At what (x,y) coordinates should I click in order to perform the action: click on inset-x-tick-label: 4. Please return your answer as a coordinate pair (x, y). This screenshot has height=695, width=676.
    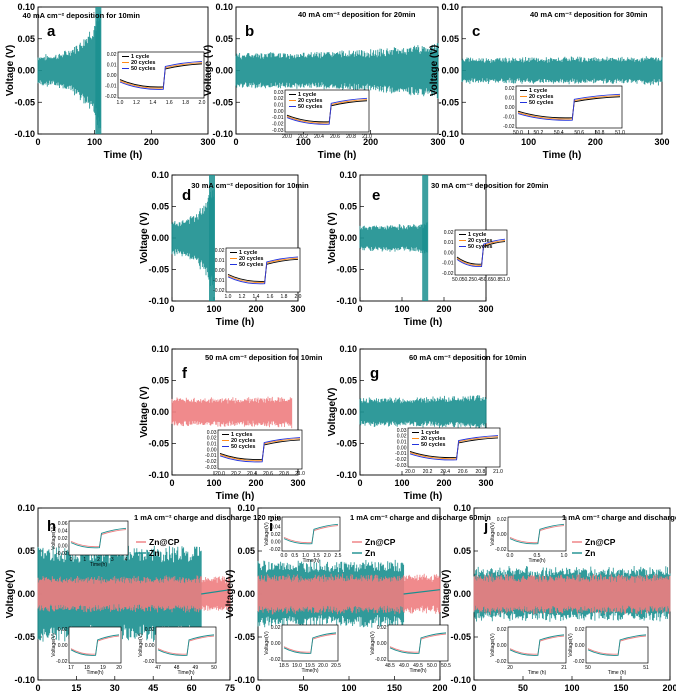
    Looking at the image, I should click on (126, 560).